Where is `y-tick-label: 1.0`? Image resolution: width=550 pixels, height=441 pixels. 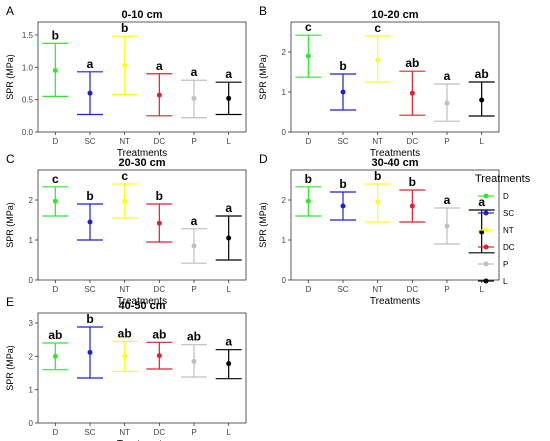 y-tick-label: 1.0 is located at coordinates (28, 67).